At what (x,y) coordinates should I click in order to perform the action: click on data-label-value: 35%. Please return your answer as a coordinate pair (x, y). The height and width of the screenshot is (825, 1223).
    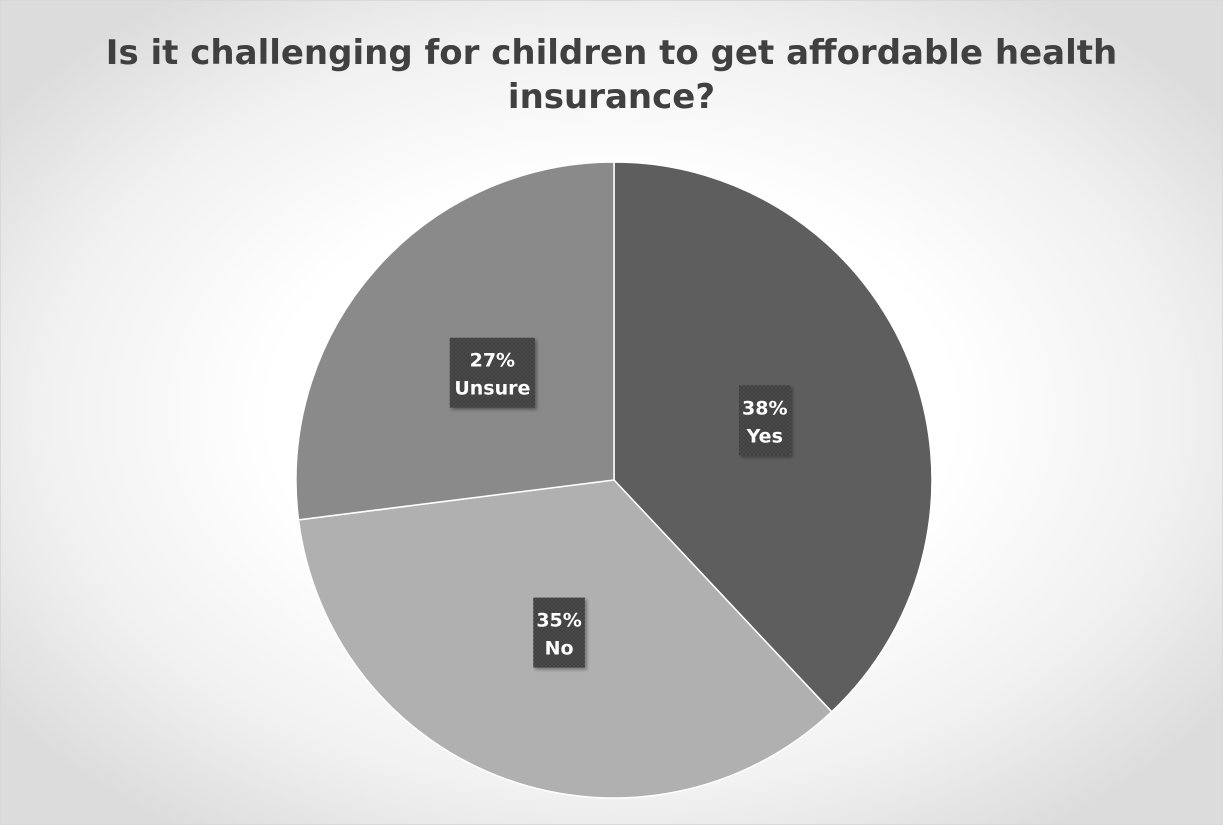
    Looking at the image, I should click on (558, 621).